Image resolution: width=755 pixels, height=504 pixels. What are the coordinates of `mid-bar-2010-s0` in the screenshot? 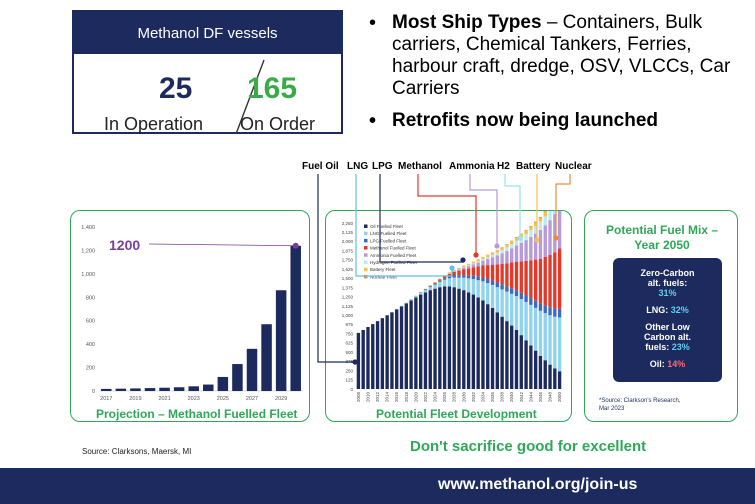 It's located at (368, 358).